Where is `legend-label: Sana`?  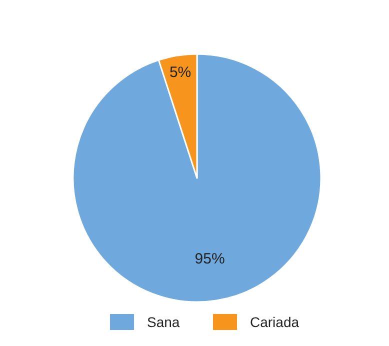 legend-label: Sana is located at coordinates (163, 322).